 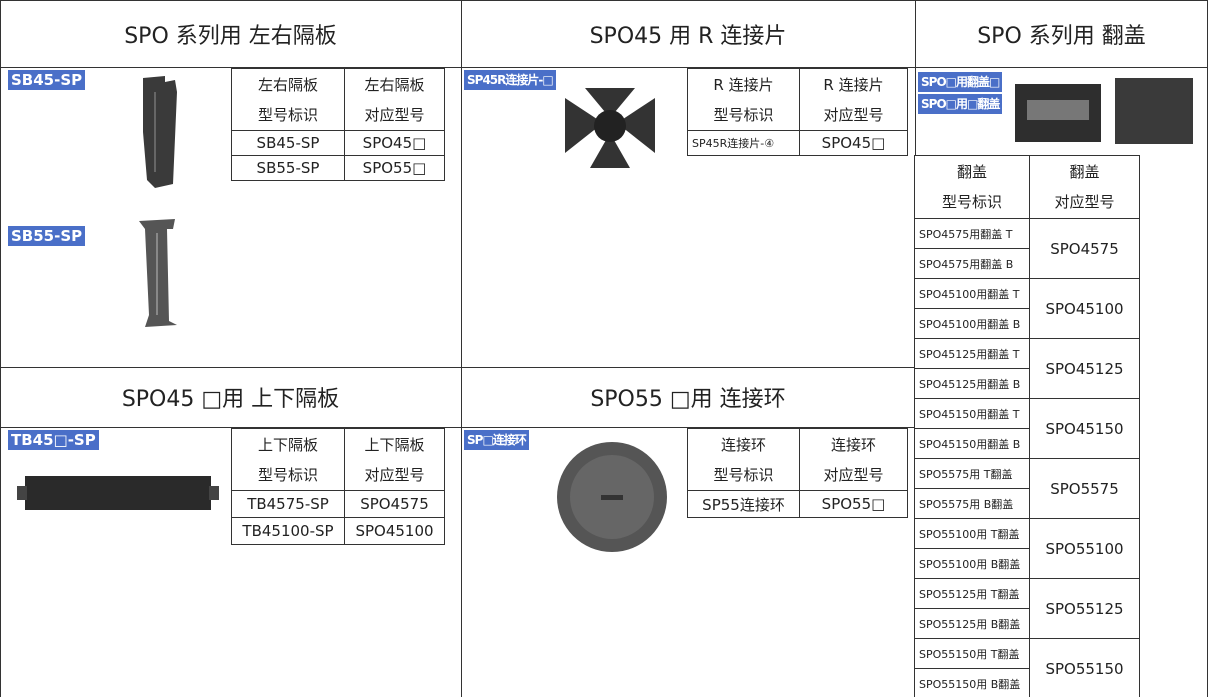 What do you see at coordinates (1084, 428) in the screenshot?
I see `table-cell: SPO45150` at bounding box center [1084, 428].